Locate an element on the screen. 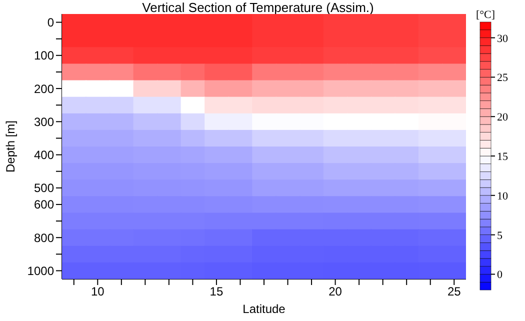 This screenshot has height=321, width=525. y-tick-label: 600 is located at coordinates (44, 205).